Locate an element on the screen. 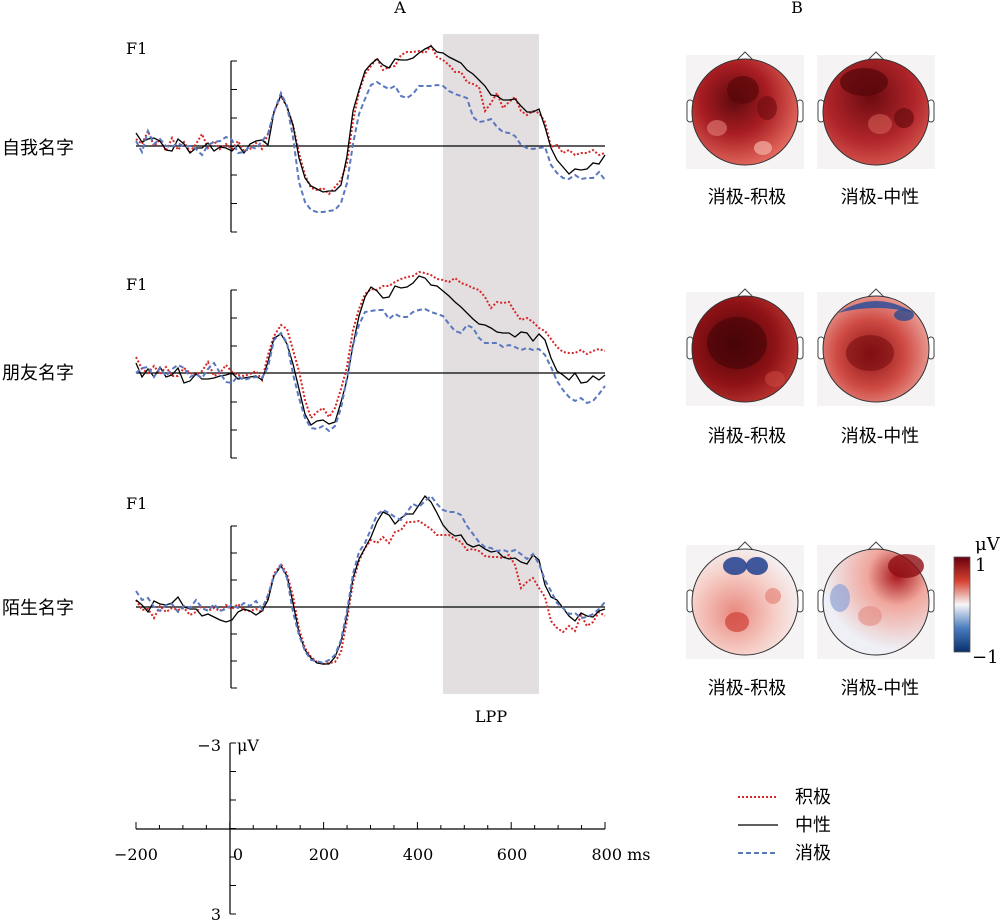 The width and height of the screenshot is (1000, 924). colorbar-min: −1 is located at coordinates (985, 657).